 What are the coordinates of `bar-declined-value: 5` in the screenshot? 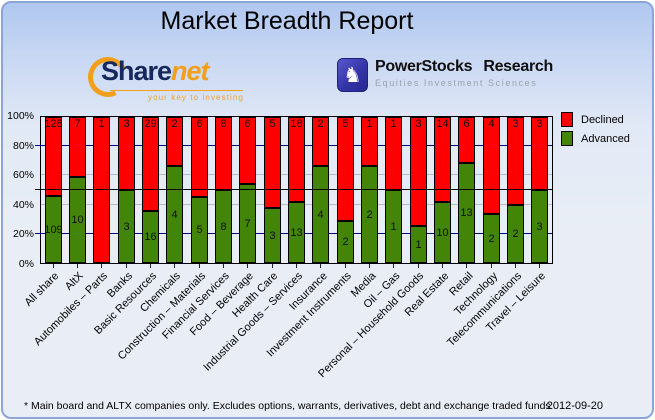 It's located at (272, 124).